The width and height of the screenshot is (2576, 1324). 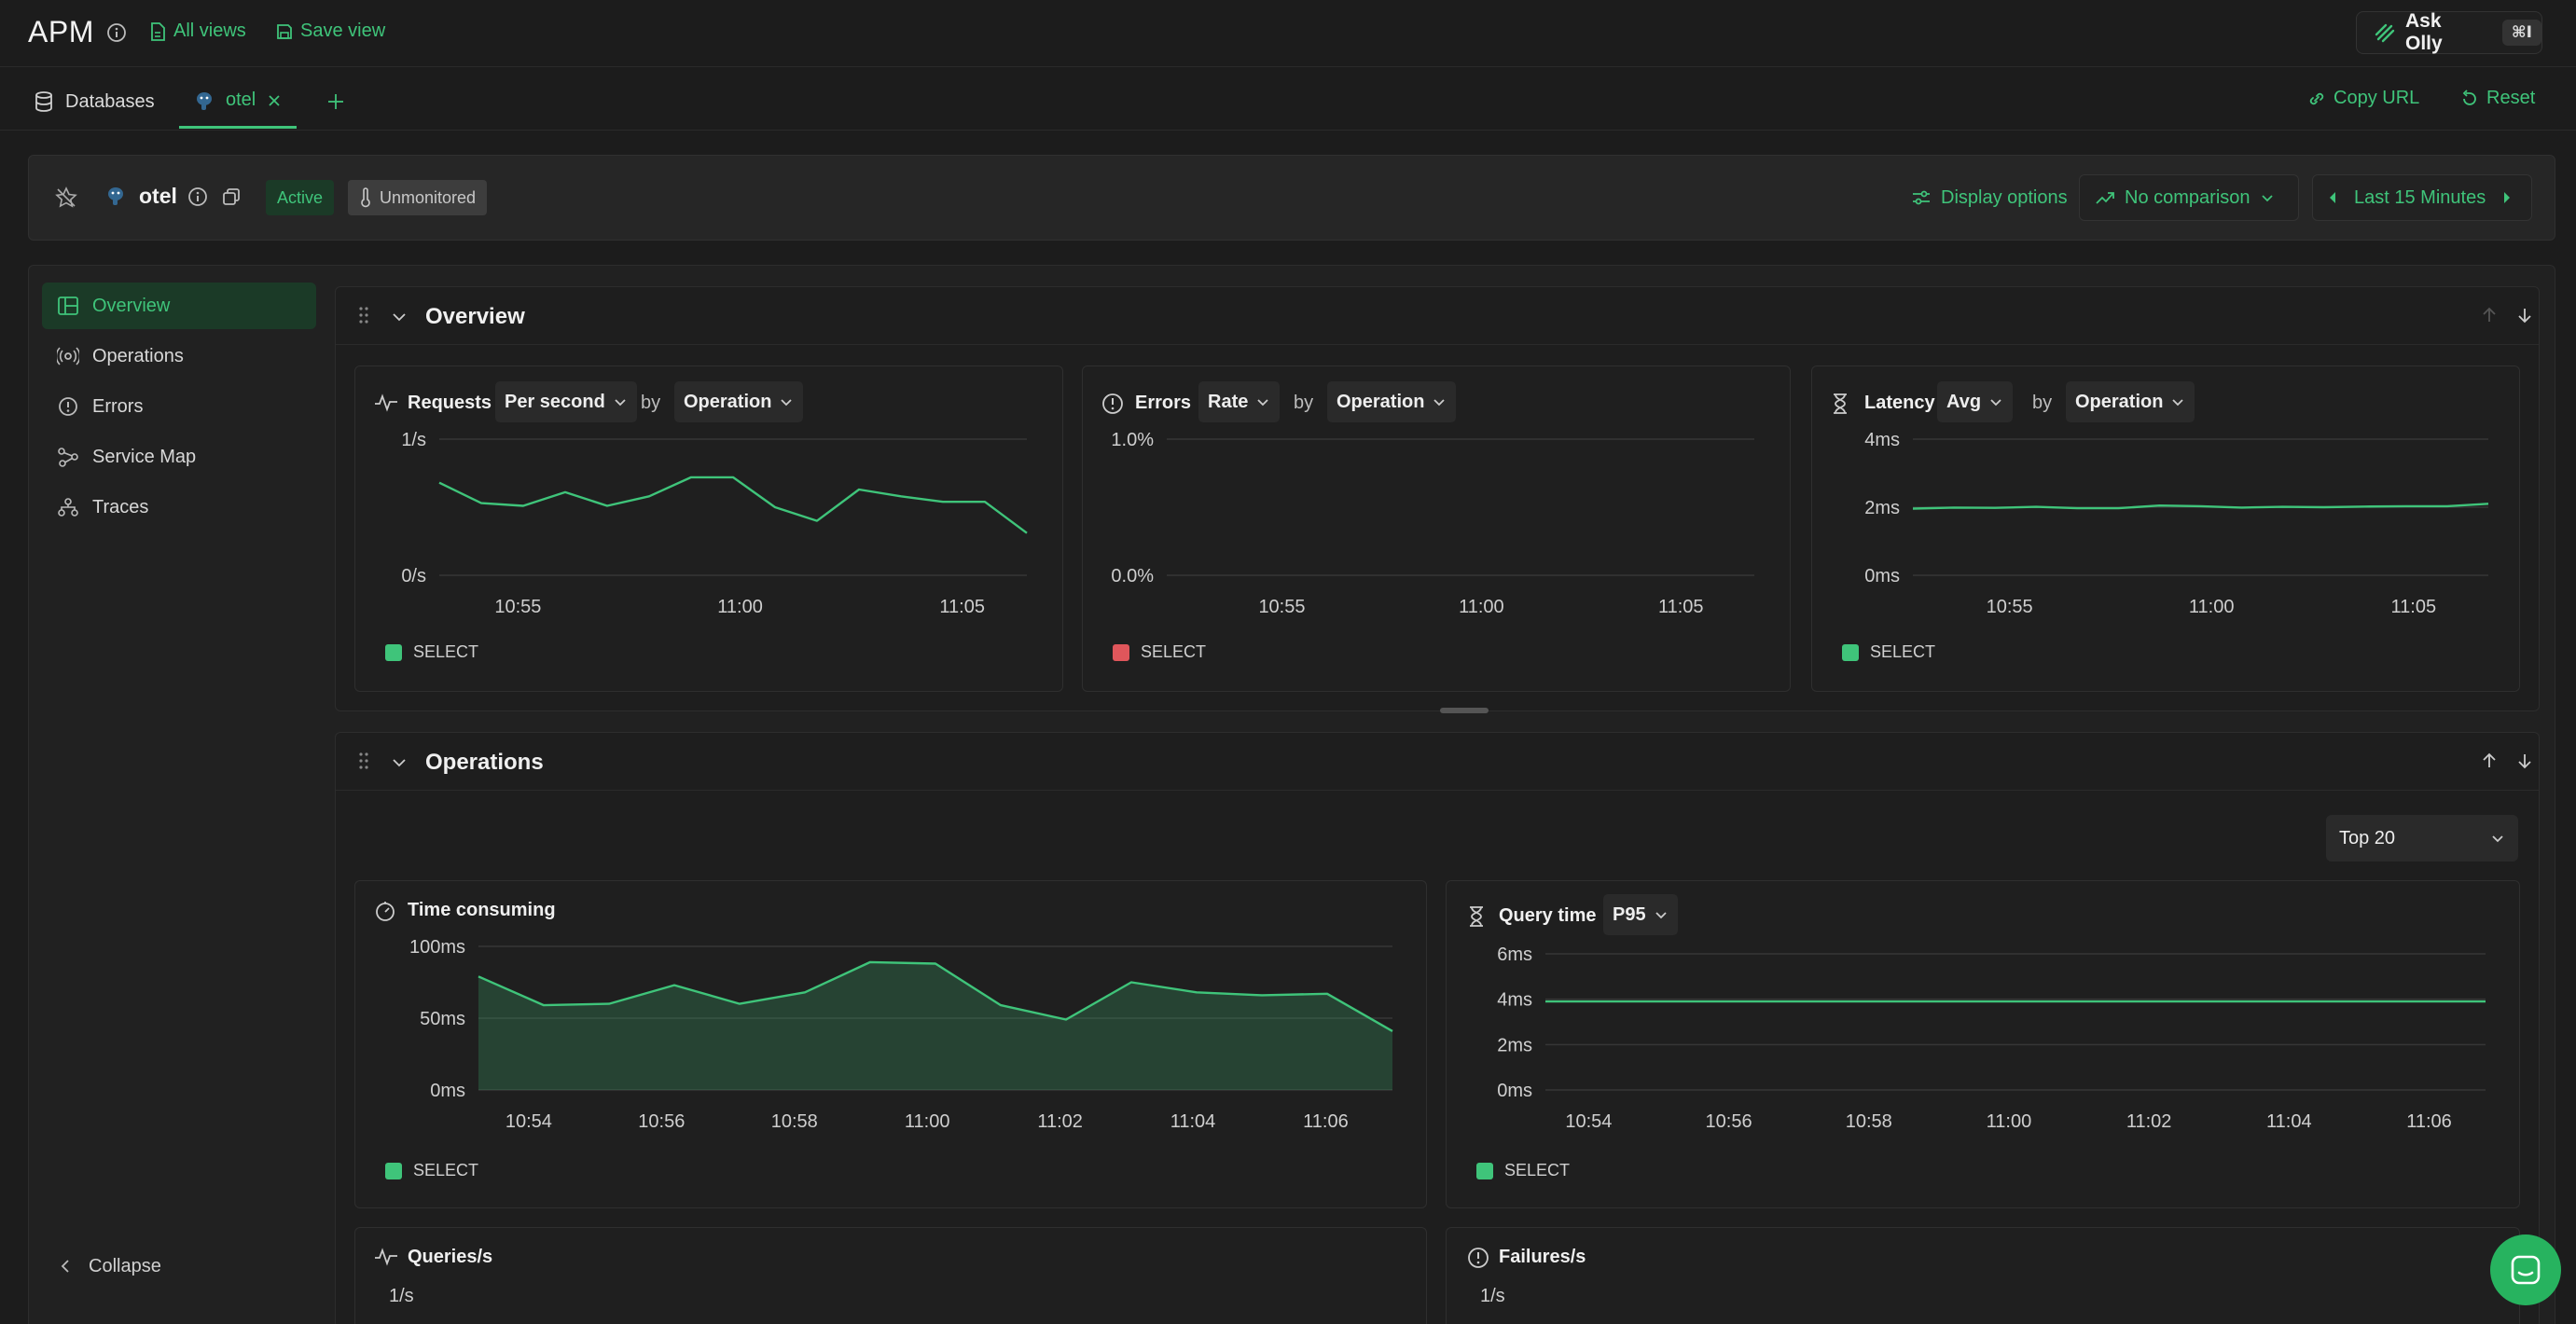 What do you see at coordinates (2414, 607) in the screenshot?
I see `x-tick-label: 11:05` at bounding box center [2414, 607].